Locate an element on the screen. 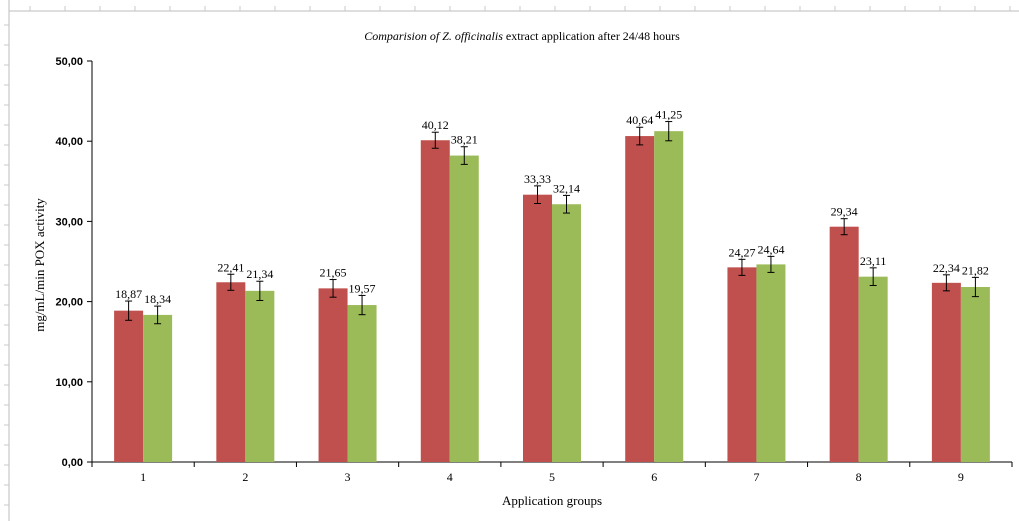  x-tick-label: 1 is located at coordinates (143, 477).